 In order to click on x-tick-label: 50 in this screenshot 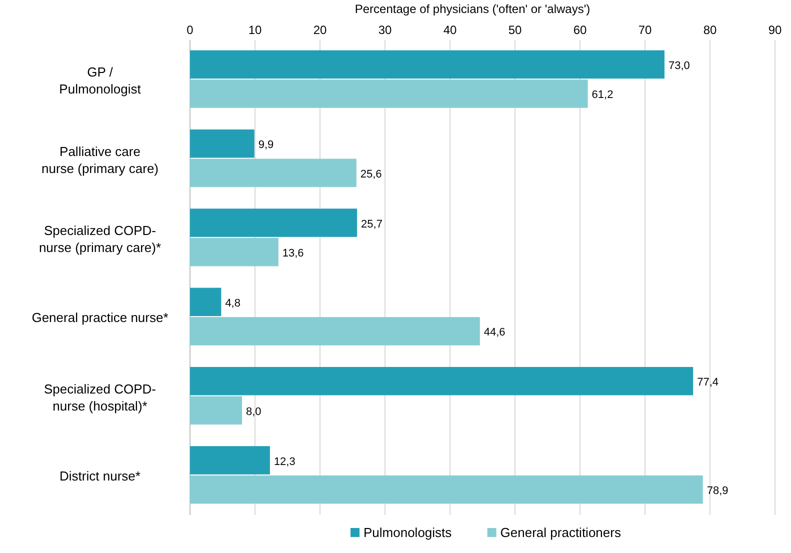, I will do `click(515, 30)`.